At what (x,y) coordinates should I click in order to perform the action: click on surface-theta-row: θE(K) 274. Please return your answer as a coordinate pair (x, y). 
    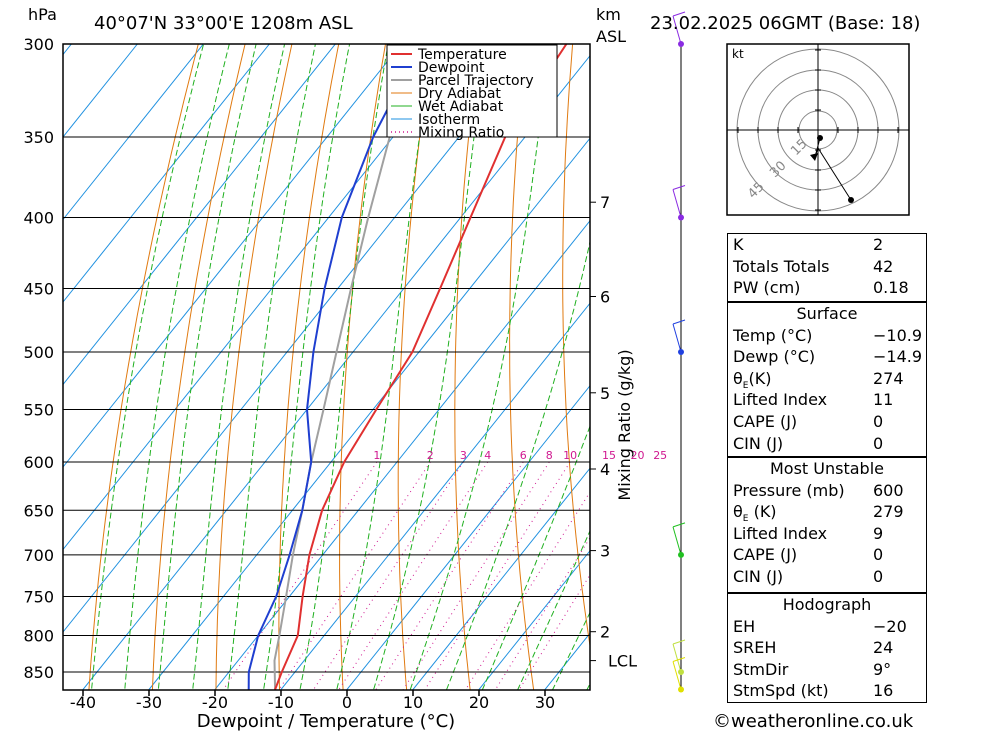
    Looking at the image, I should click on (827, 379).